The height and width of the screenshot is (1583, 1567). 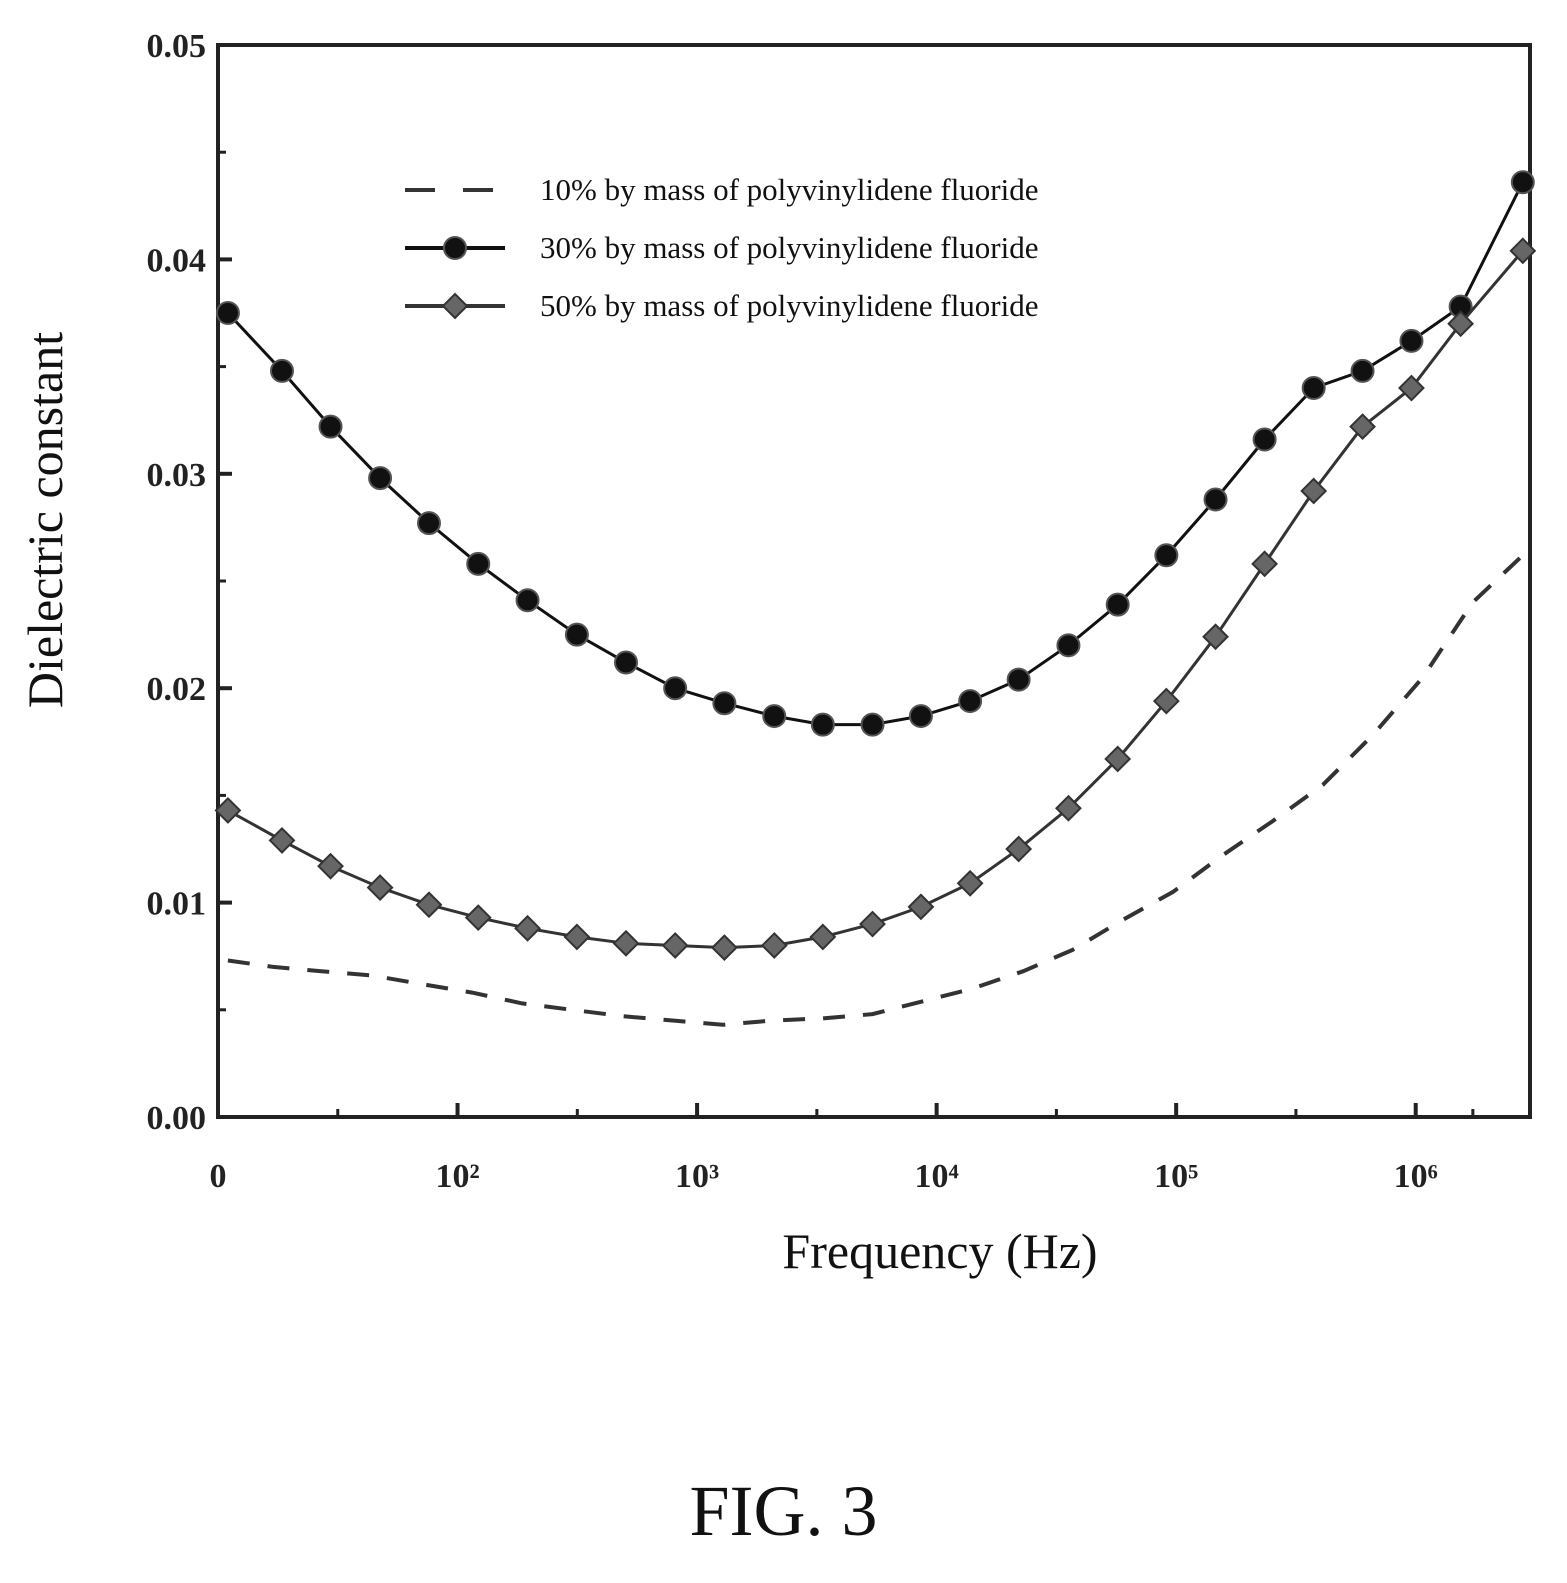 I want to click on x-tick-label: 10⁵, so click(x=1176, y=1176).